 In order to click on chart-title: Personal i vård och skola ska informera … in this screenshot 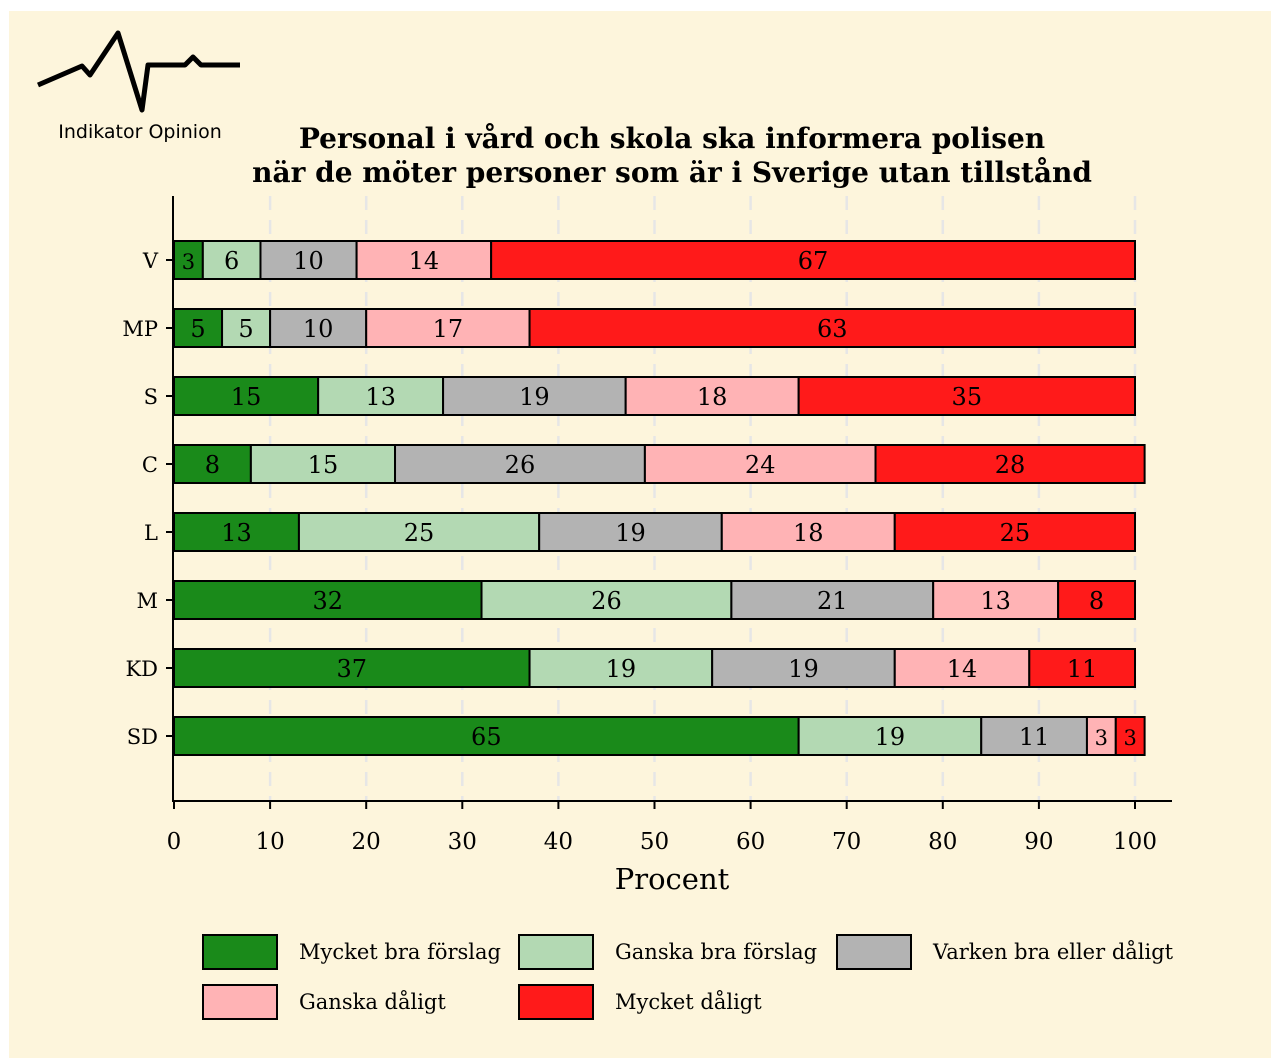, I will do `click(672, 155)`.